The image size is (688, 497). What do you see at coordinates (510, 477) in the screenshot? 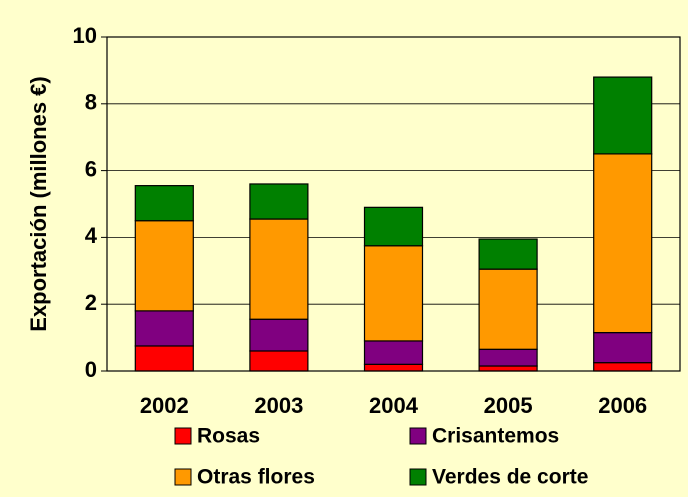
I see `legend-label: Verdes de corte` at bounding box center [510, 477].